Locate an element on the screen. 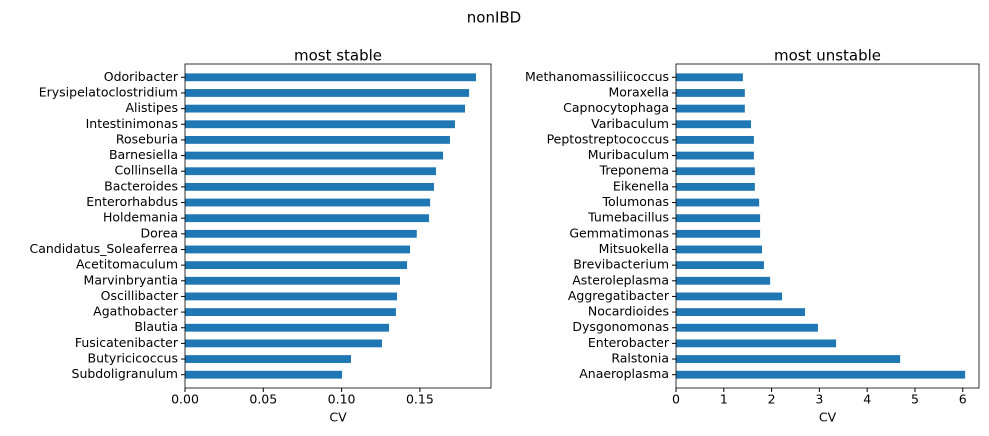 Image resolution: width=989 pixels, height=436 pixels. y-tick-label: Methanomassiliicoccus is located at coordinates (597, 76).